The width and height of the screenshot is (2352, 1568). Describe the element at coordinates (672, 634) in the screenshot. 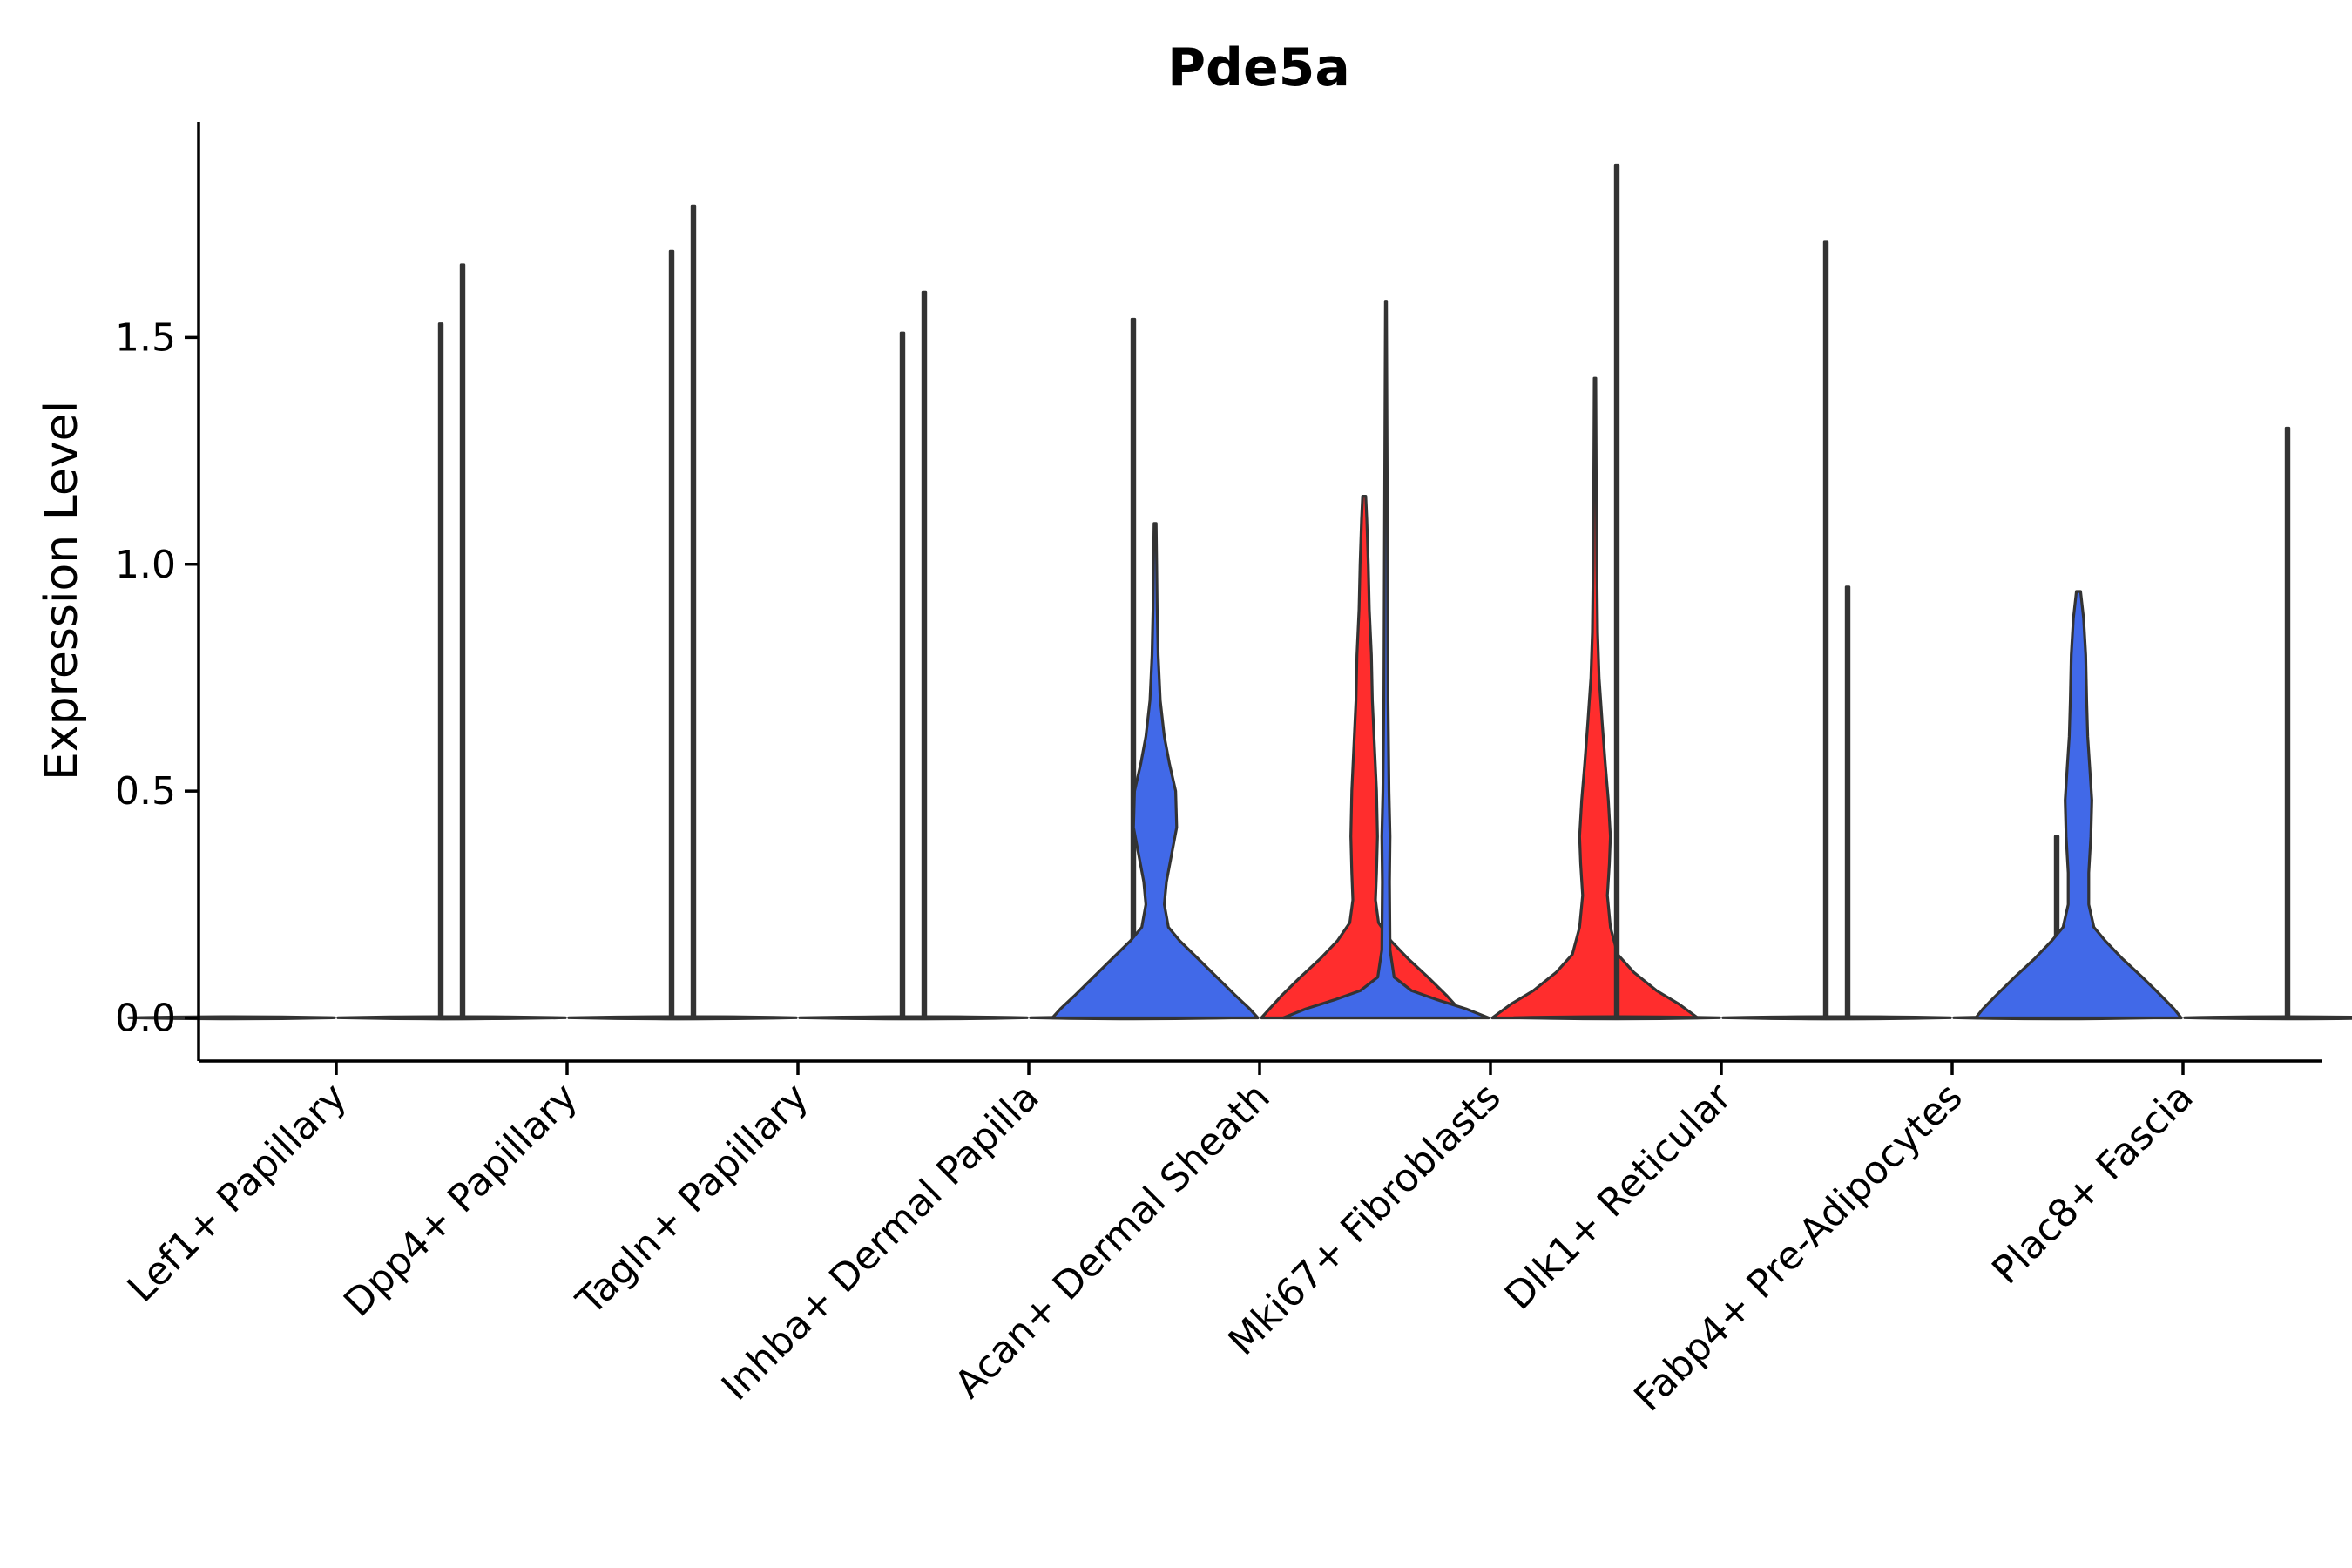

I see `violin-dpp4-papillary-group_b-spike` at that location.